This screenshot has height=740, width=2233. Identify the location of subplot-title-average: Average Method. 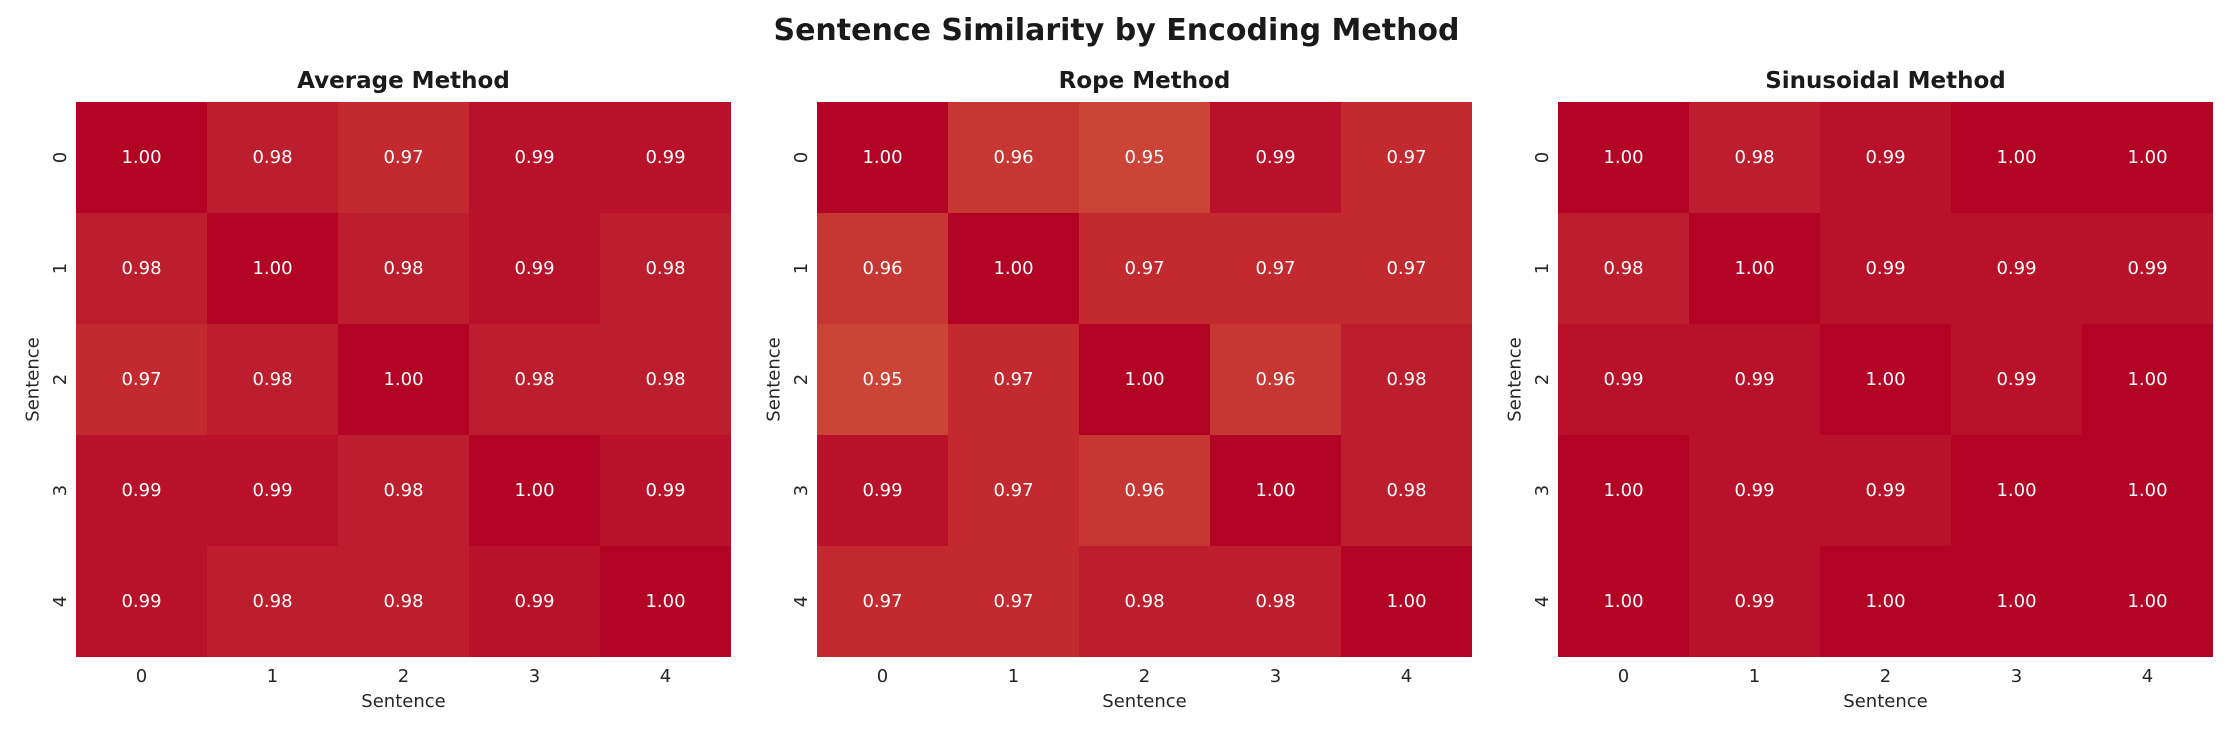
(403, 81).